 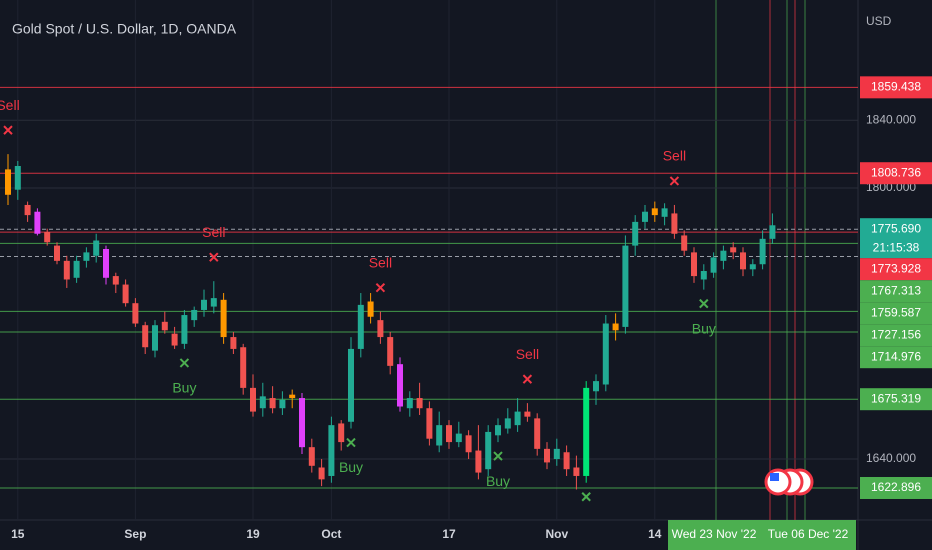 What do you see at coordinates (896, 172) in the screenshot?
I see `level-label: 1808.736` at bounding box center [896, 172].